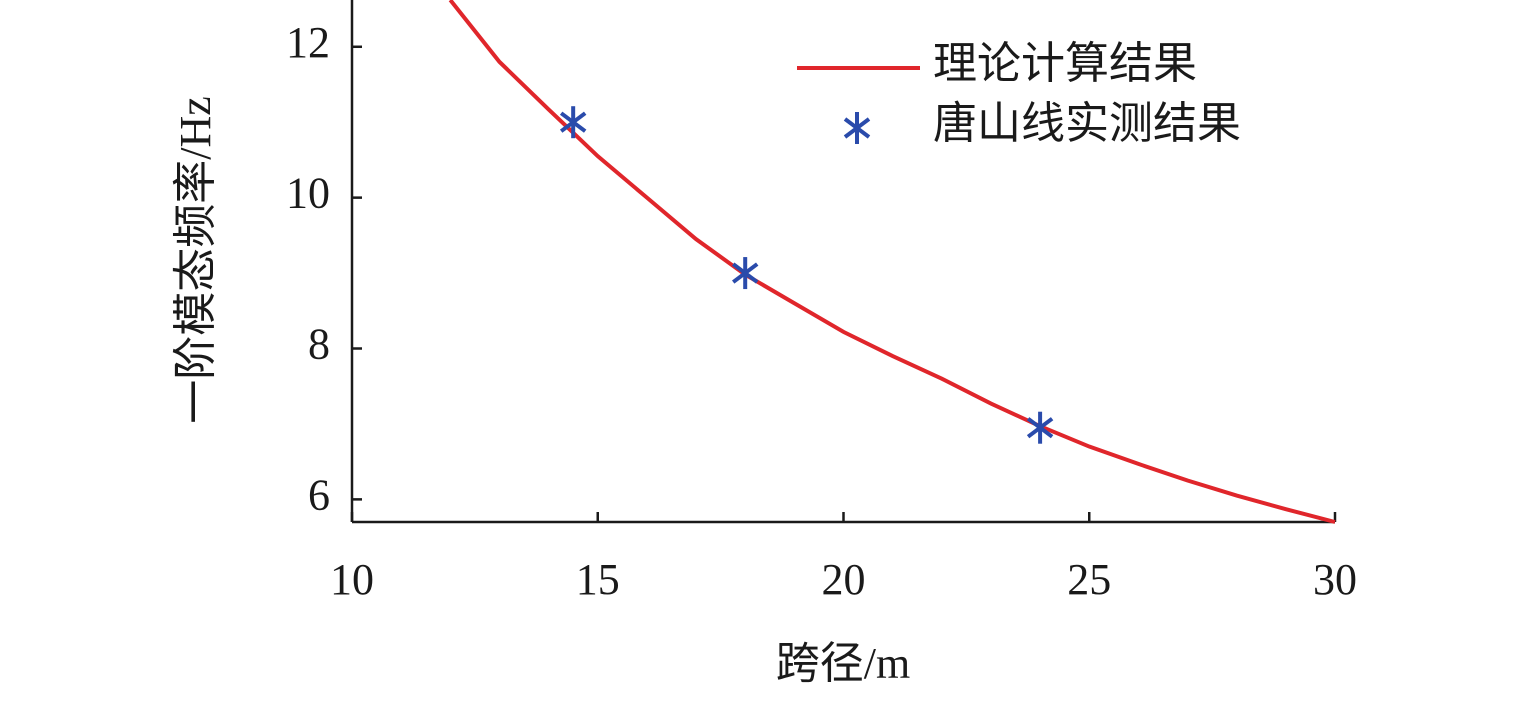 The image size is (1535, 701). I want to click on y-tick-label: 10, so click(308, 193).